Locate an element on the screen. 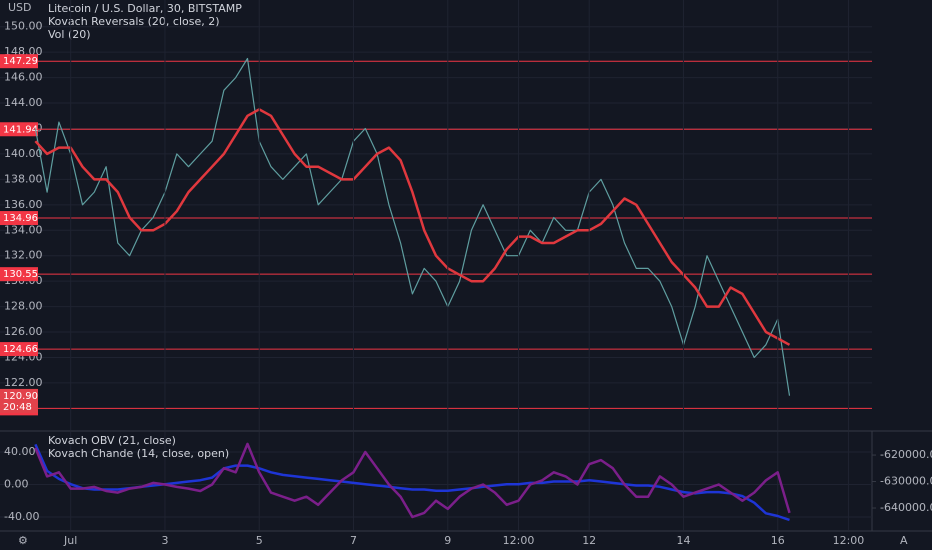 The height and width of the screenshot is (550, 932). y-tick-label: -40.00 is located at coordinates (21, 516).